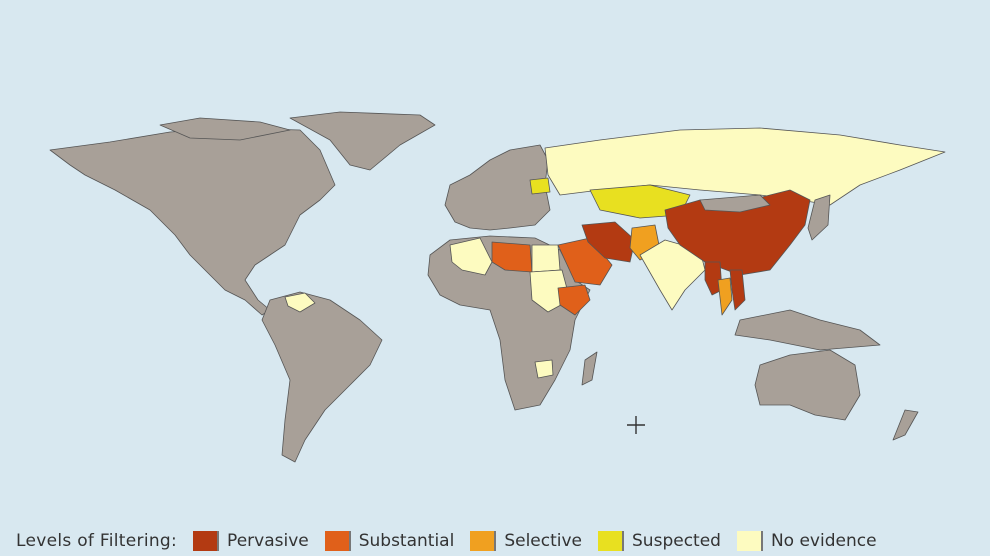 The height and width of the screenshot is (556, 990). Describe the element at coordinates (322, 377) in the screenshot. I see `south-america` at that location.